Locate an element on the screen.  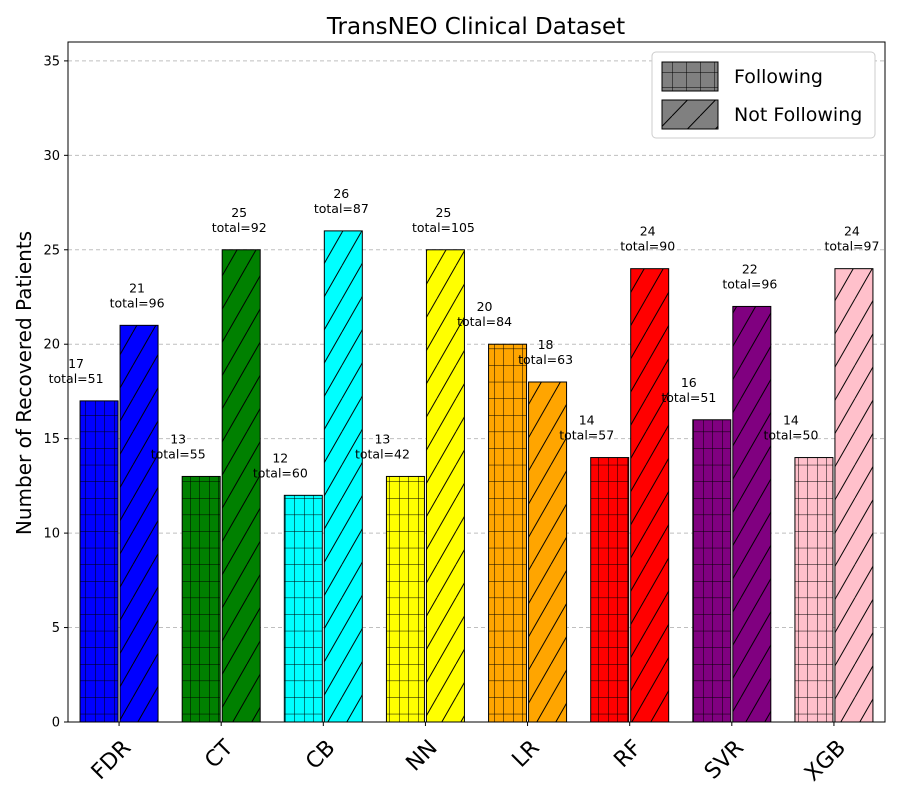
bar-total-label: total=60 is located at coordinates (280, 472).